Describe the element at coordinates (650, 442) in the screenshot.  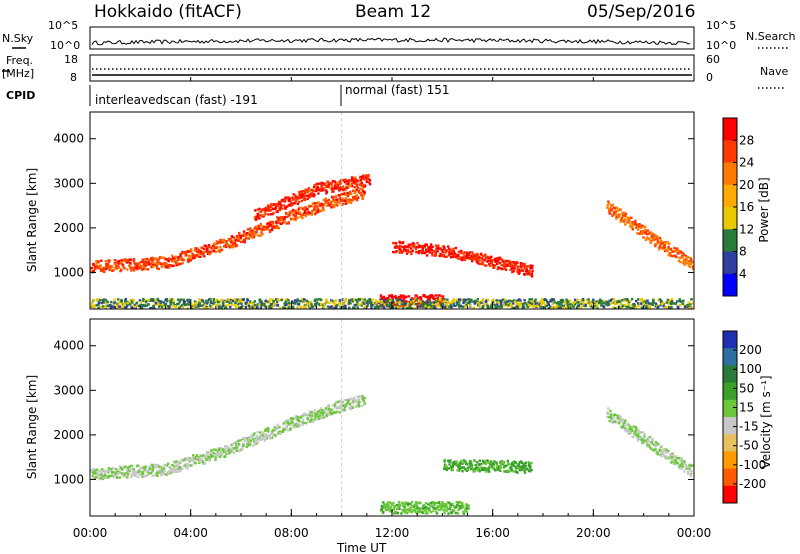
I see `velocity-echo-band` at that location.